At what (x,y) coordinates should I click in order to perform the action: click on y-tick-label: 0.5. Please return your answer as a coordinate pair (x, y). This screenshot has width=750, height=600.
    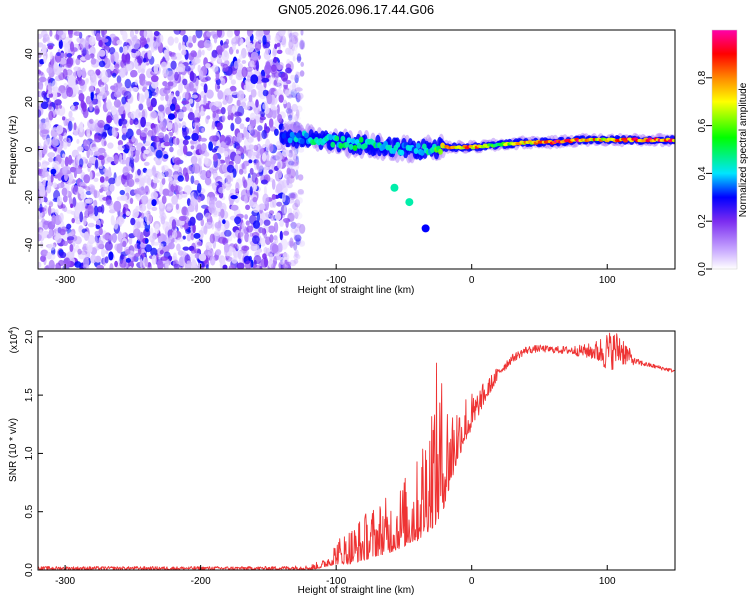
    Looking at the image, I should click on (29, 511).